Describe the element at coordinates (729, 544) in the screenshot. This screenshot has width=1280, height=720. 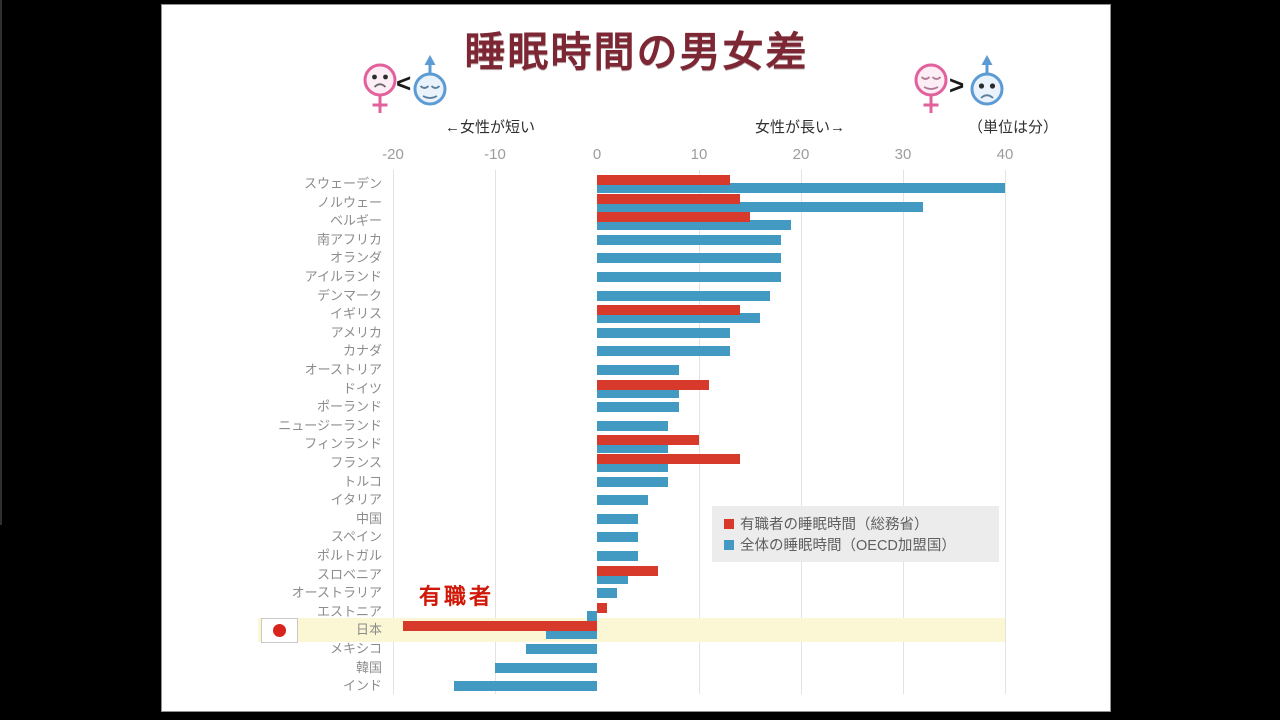
I see `legend-swatch-overall` at that location.